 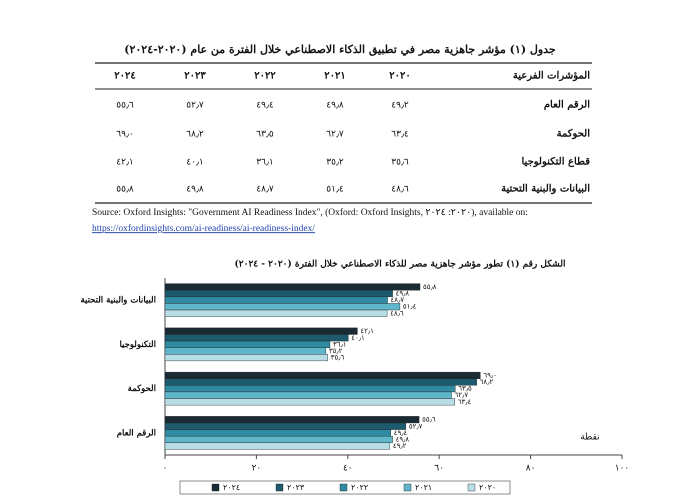 I want to click on table-cell: ٤٩٫٢, so click(x=400, y=106).